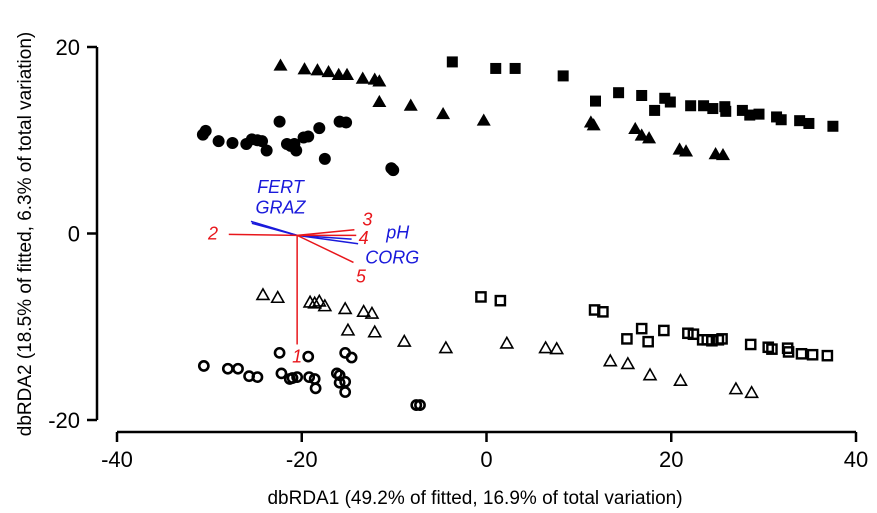 The width and height of the screenshot is (877, 513). I want to click on filled-triangle-series, so click(501, 109).